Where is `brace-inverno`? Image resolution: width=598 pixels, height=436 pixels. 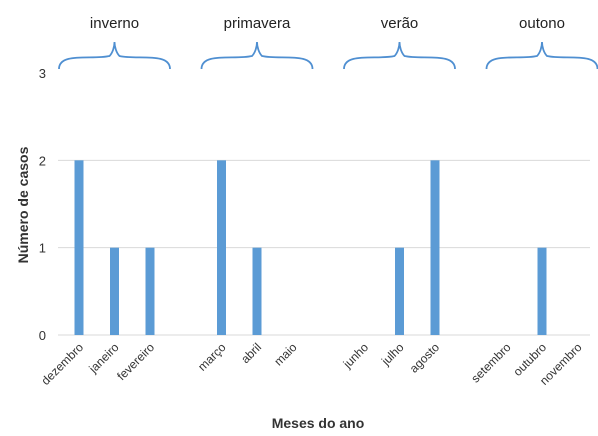
brace-inverno is located at coordinates (114, 55).